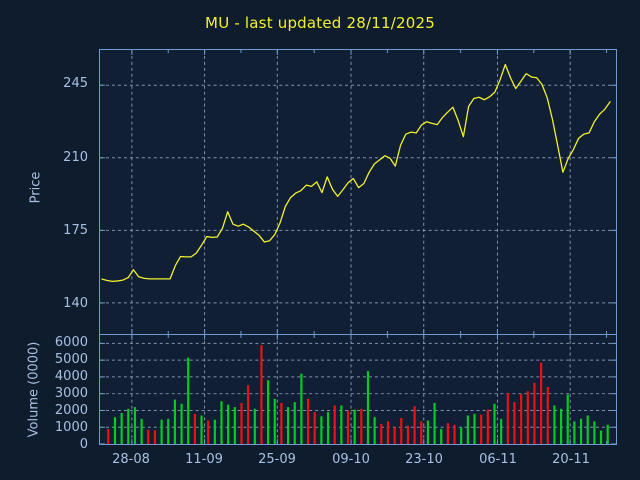 This screenshot has height=480, width=640. I want to click on price-ytick-label: 245, so click(75, 84).